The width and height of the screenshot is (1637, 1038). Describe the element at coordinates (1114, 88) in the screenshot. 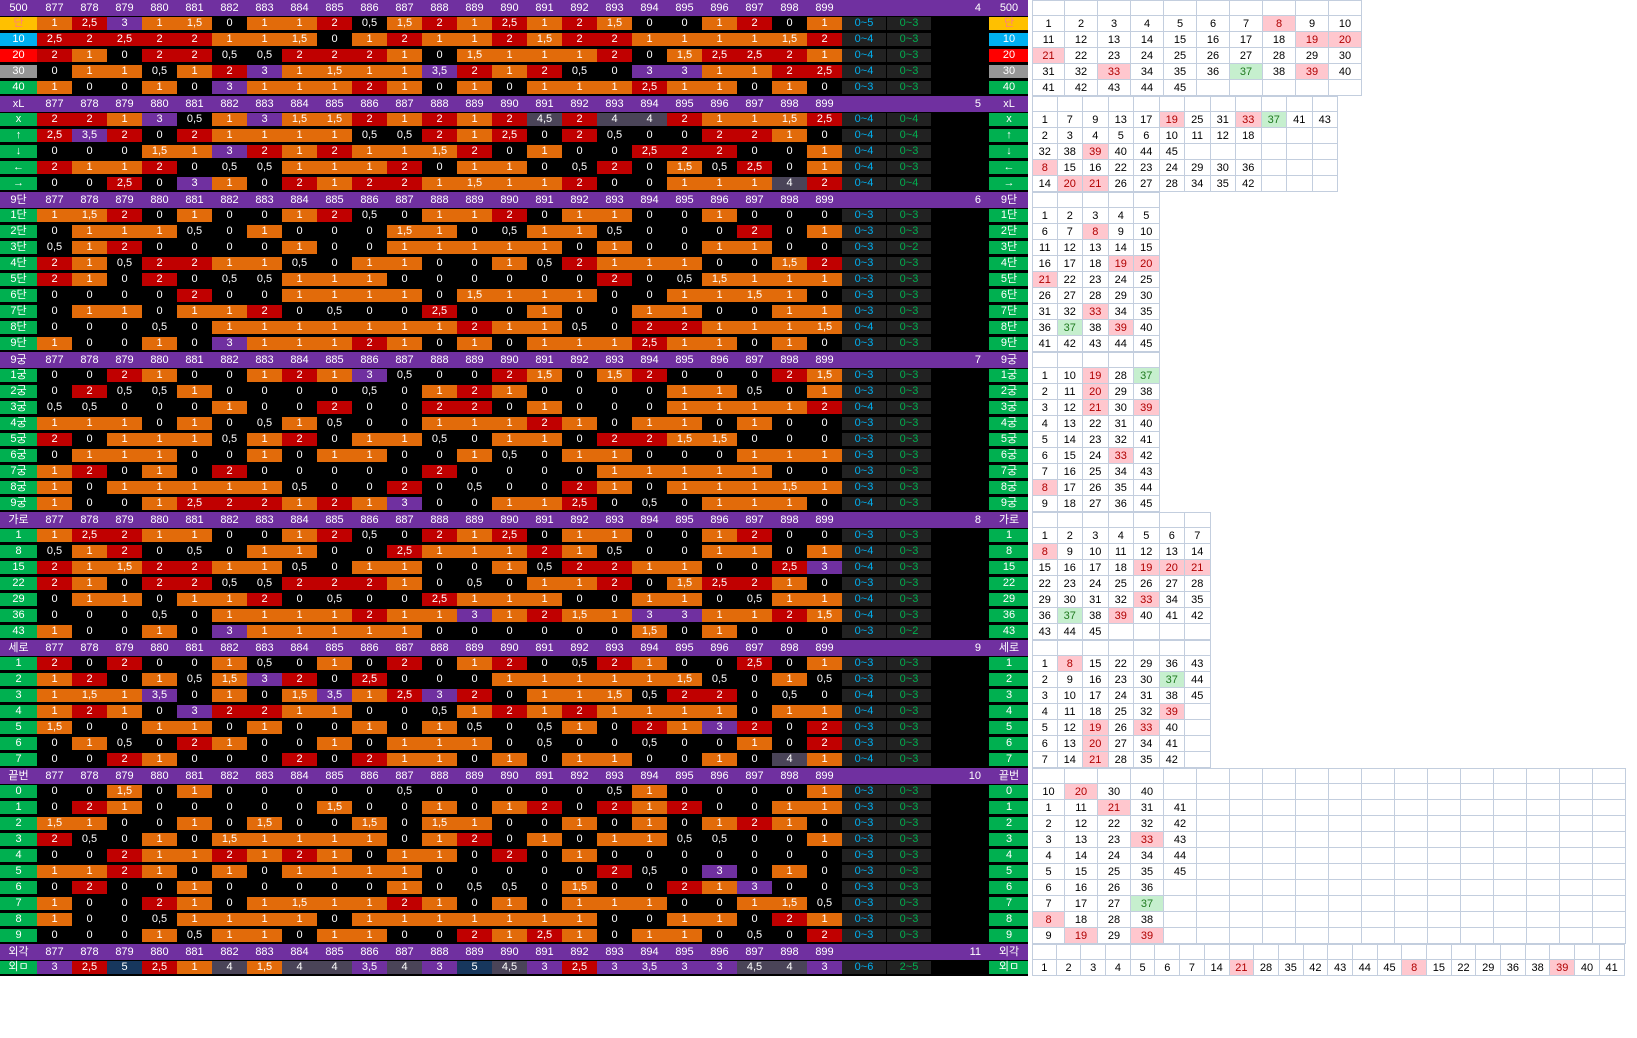

I see `panel-number-cell: 43` at that location.